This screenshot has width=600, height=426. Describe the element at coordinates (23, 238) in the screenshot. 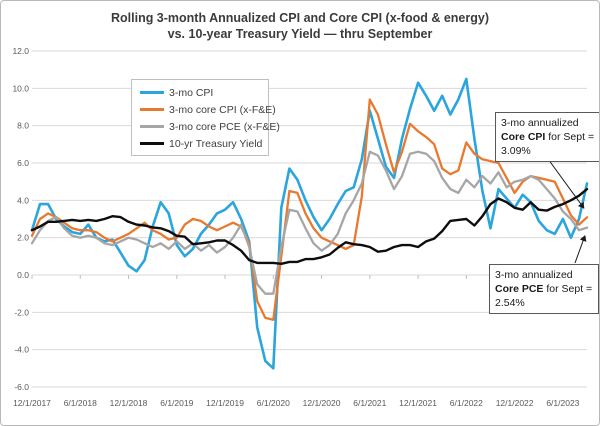

I see `y-tick-label: 2.0` at that location.